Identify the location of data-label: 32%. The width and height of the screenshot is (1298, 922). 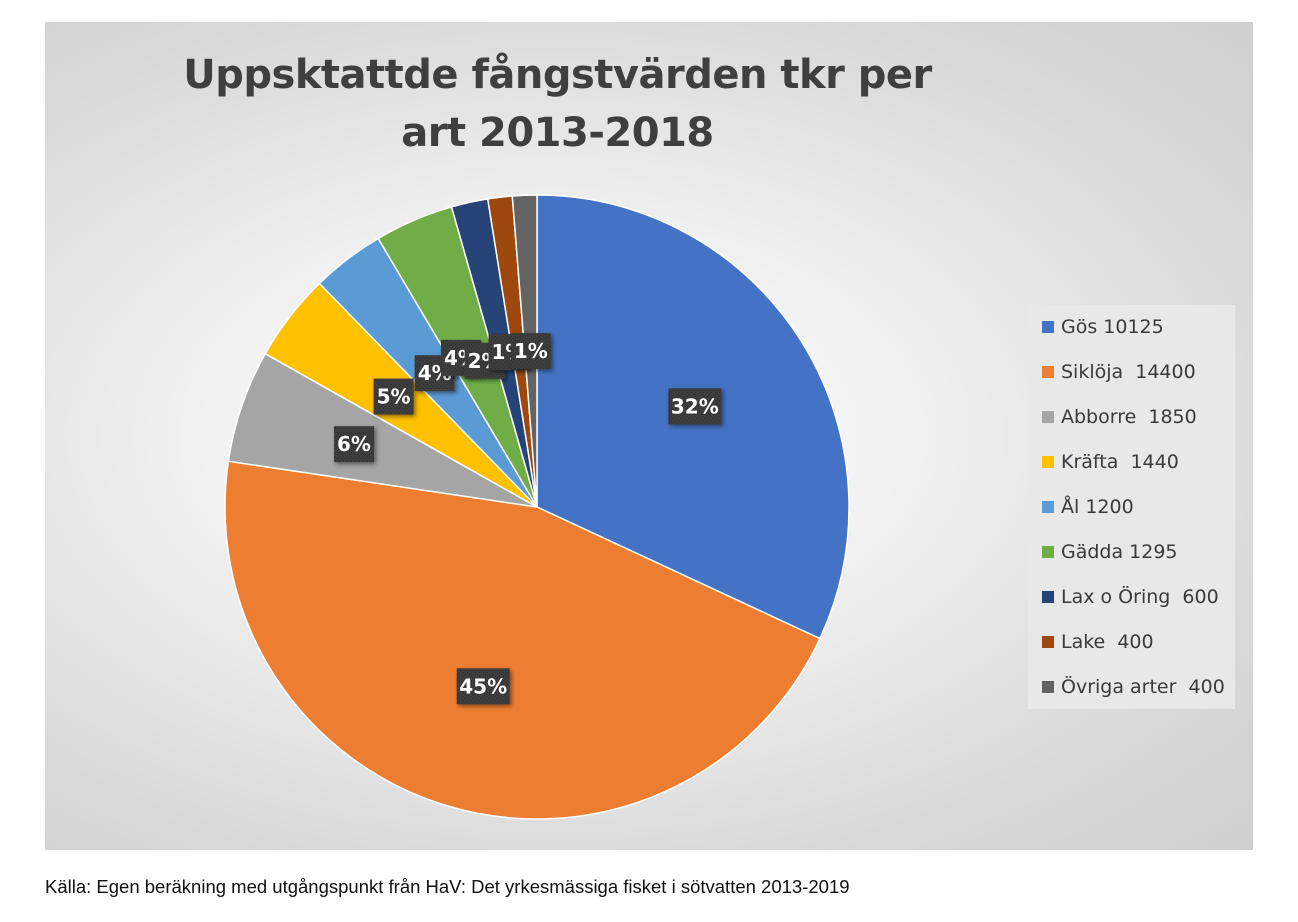
(695, 406).